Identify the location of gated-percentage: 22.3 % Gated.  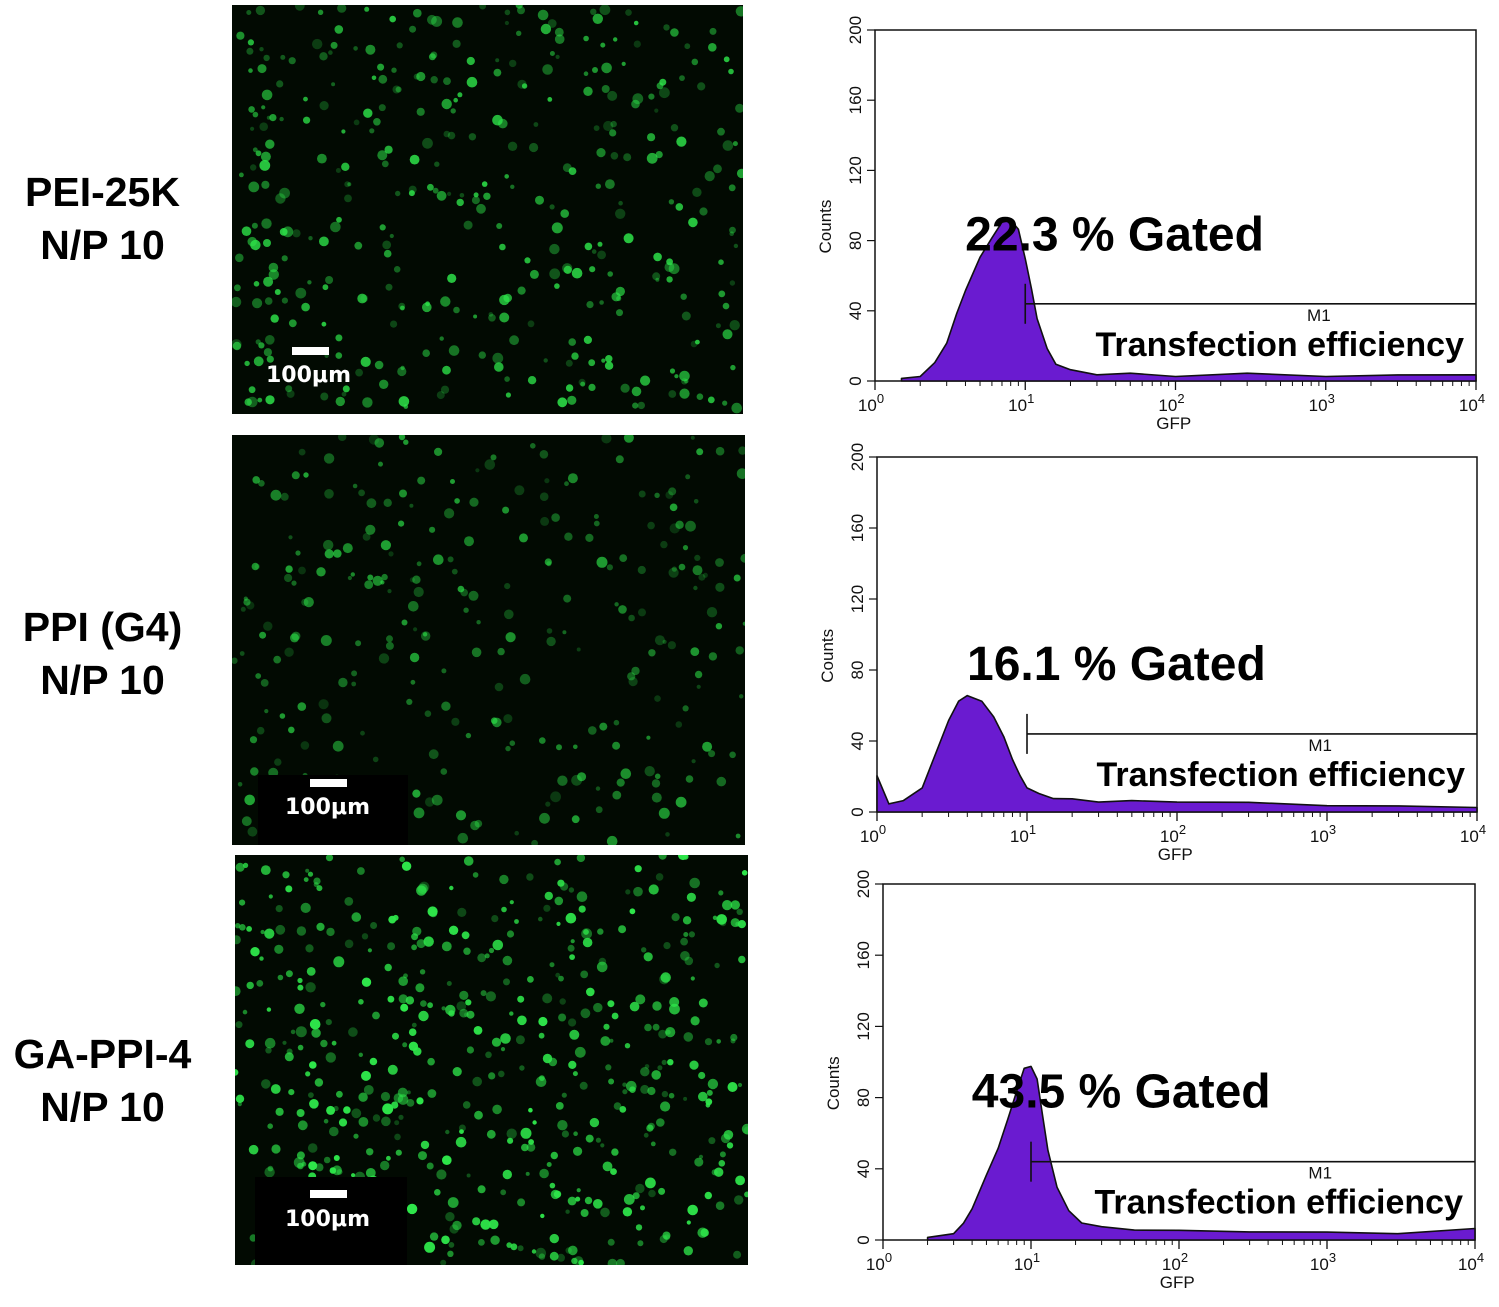
(1114, 235).